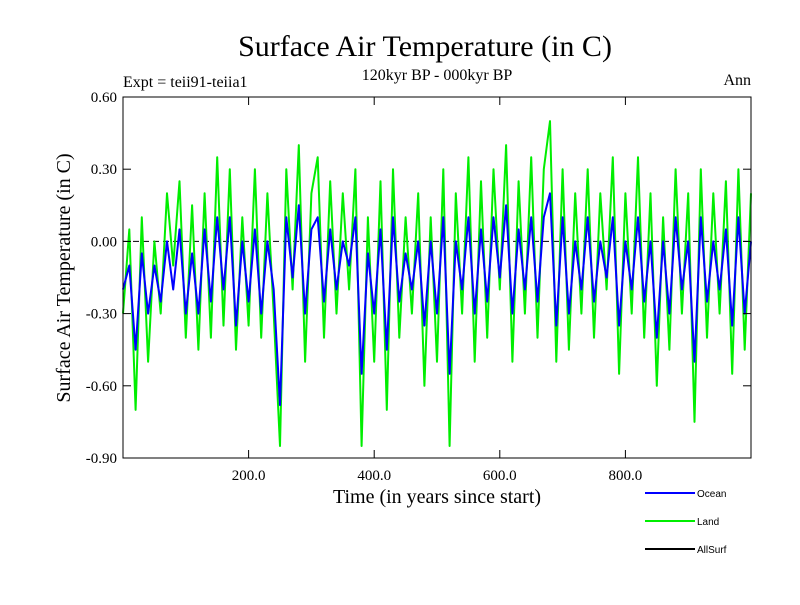 This screenshot has height=605, width=800. What do you see at coordinates (708, 522) in the screenshot?
I see `legend-label-land: Land` at bounding box center [708, 522].